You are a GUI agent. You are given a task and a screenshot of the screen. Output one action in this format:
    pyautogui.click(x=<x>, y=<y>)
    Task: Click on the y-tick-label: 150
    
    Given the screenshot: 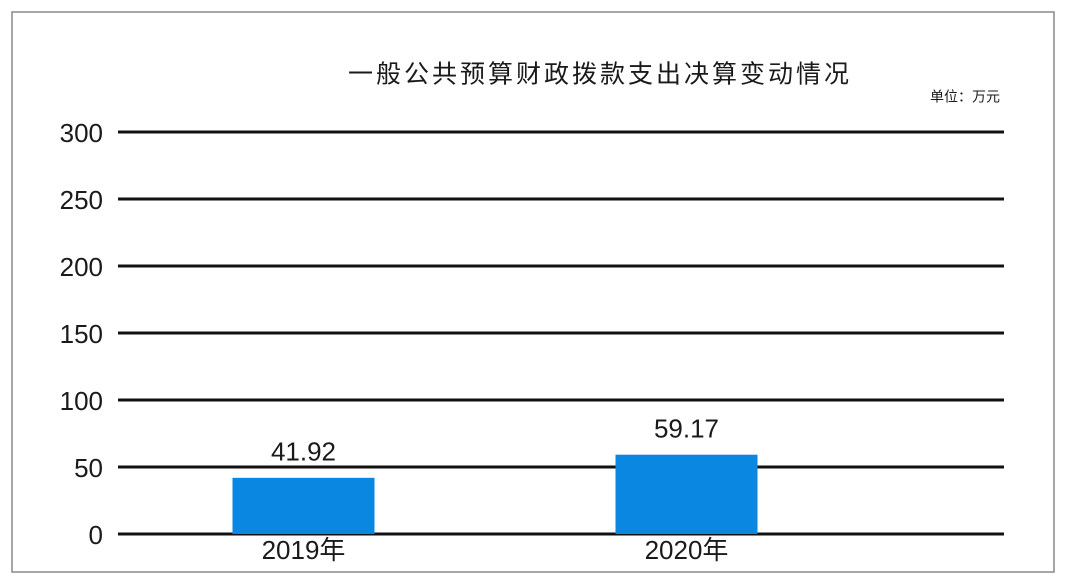 What is the action you would take?
    pyautogui.click(x=81, y=334)
    